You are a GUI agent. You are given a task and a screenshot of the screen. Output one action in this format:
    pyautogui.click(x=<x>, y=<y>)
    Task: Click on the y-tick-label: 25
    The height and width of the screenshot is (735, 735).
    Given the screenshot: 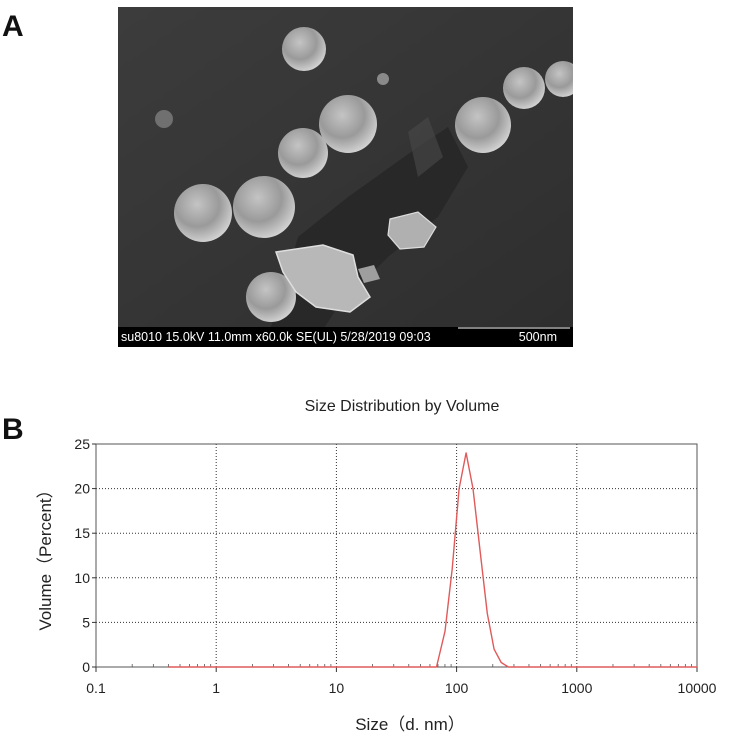 What is the action you would take?
    pyautogui.click(x=82, y=444)
    